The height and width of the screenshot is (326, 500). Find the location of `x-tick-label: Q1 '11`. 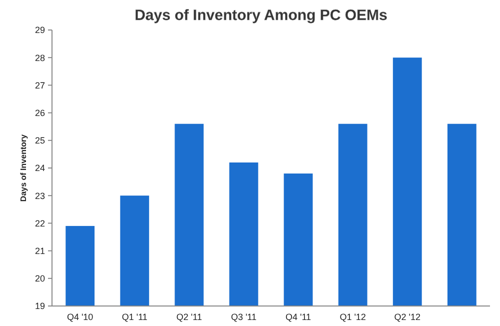

x-tick-label: Q1 '11 is located at coordinates (135, 317).